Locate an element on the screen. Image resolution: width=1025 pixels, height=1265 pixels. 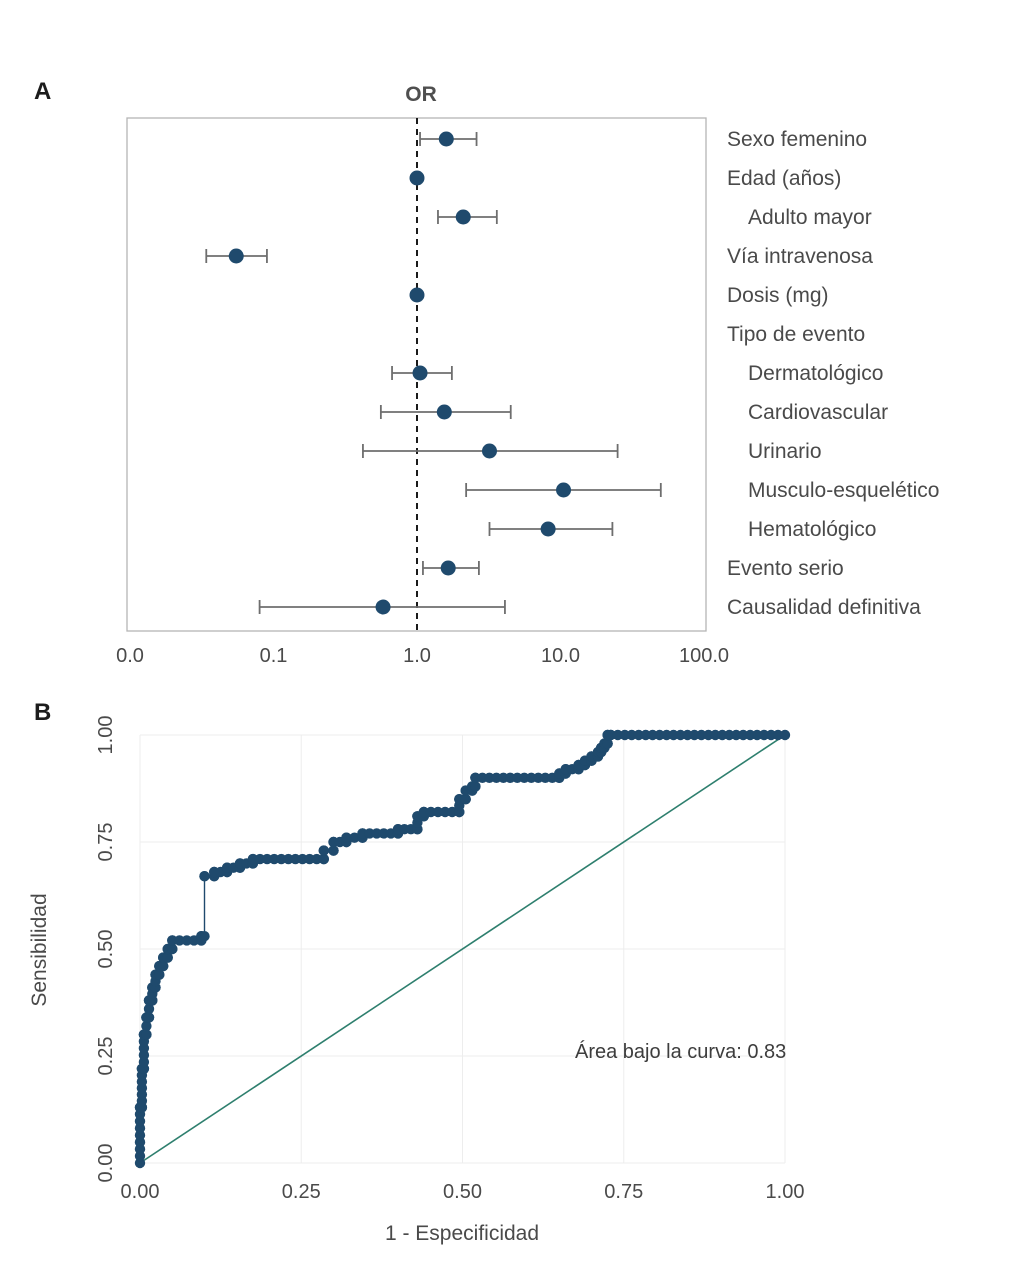
x-axis-tick-label: 0.75 is located at coordinates (623, 1192).